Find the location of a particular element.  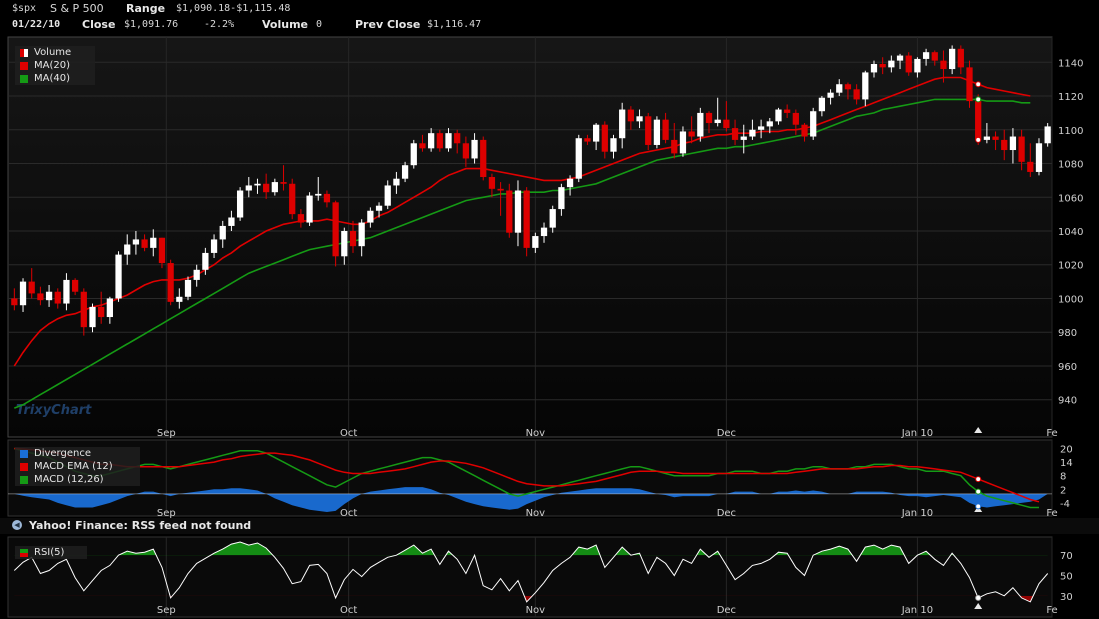

rsi-y-tick-label: 70 is located at coordinates (1066, 556).